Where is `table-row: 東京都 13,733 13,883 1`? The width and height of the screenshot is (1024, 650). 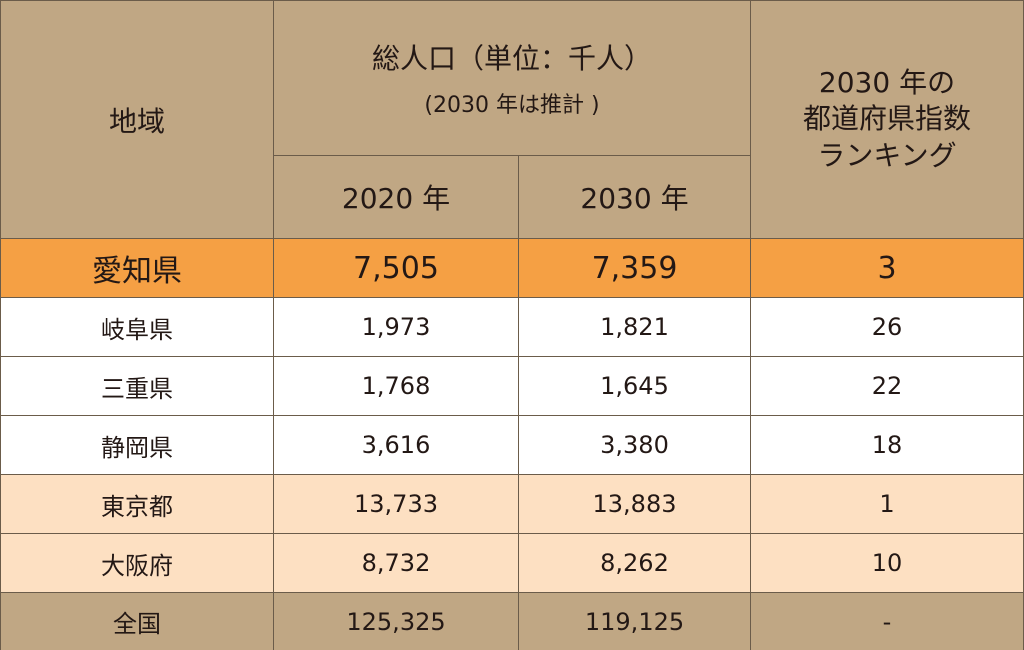
table-row: 東京都 13,733 13,883 1 is located at coordinates (512, 504).